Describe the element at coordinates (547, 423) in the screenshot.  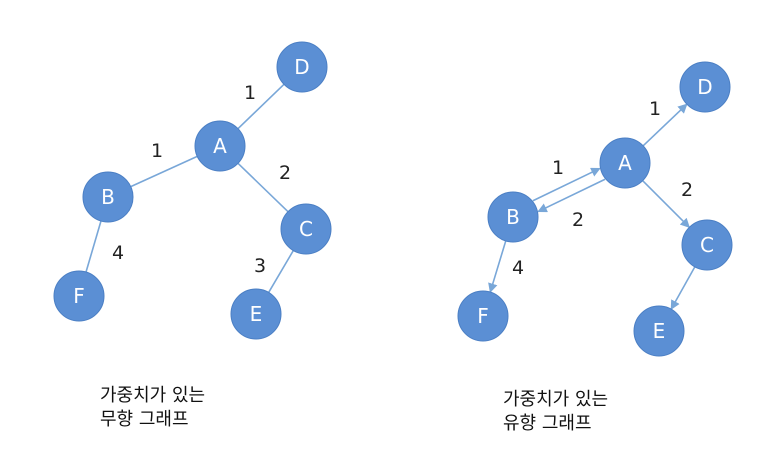
I see `directed-caption-line-2: 유향 그래프` at that location.